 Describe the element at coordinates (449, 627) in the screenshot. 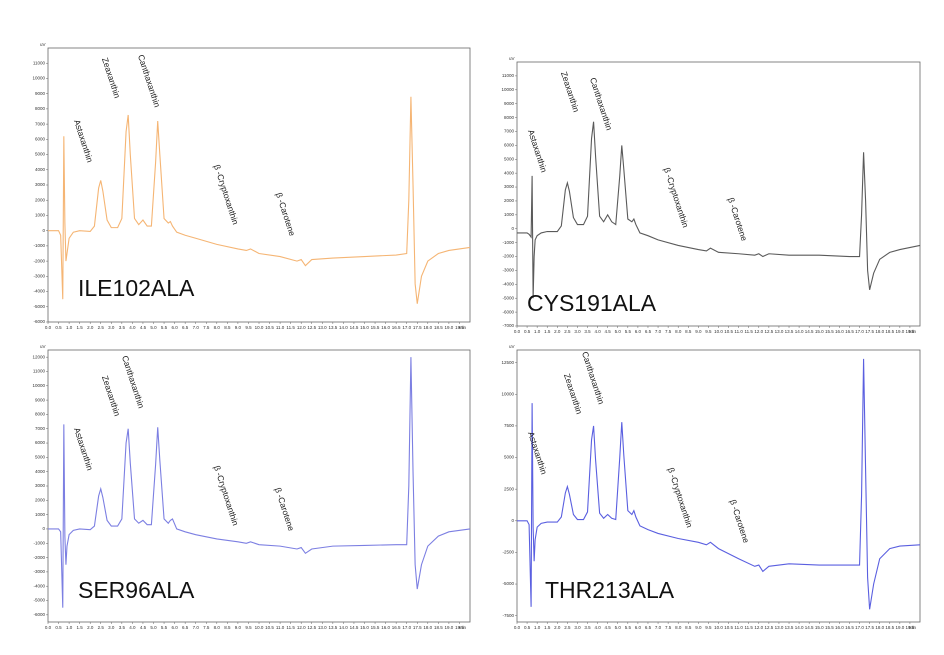

I see `x-tick-label: 19.0` at that location.